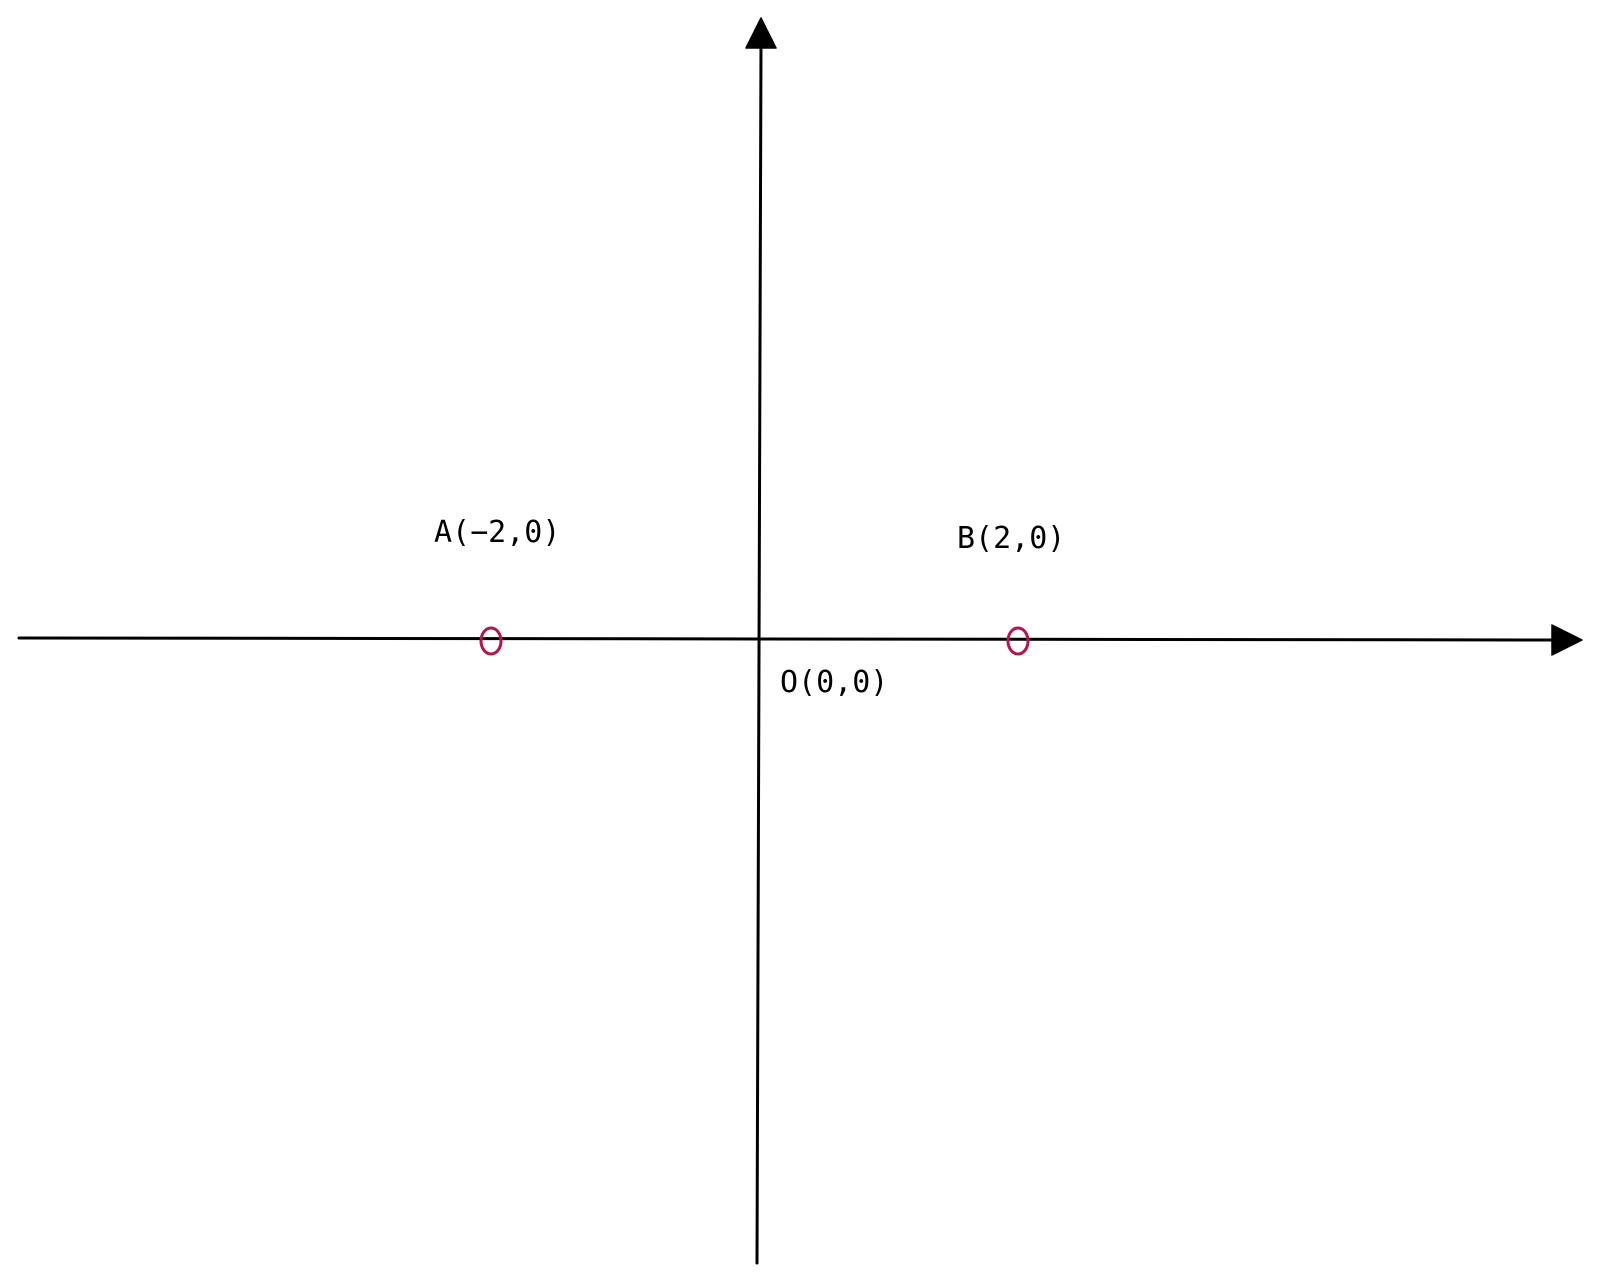 This screenshot has height=1281, width=1597. Describe the element at coordinates (789, 639) in the screenshot. I see `x-axis` at that location.